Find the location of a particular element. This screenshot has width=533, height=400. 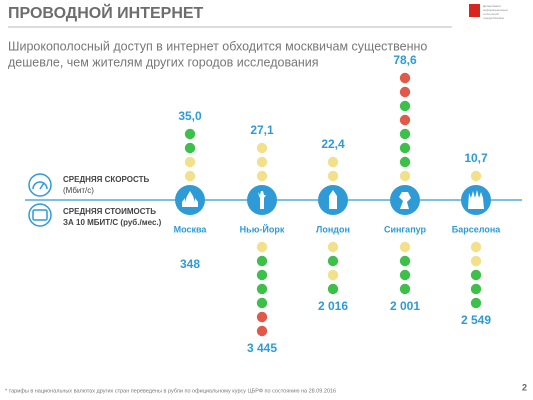

city-label: Нью-Йорк is located at coordinates (262, 228).